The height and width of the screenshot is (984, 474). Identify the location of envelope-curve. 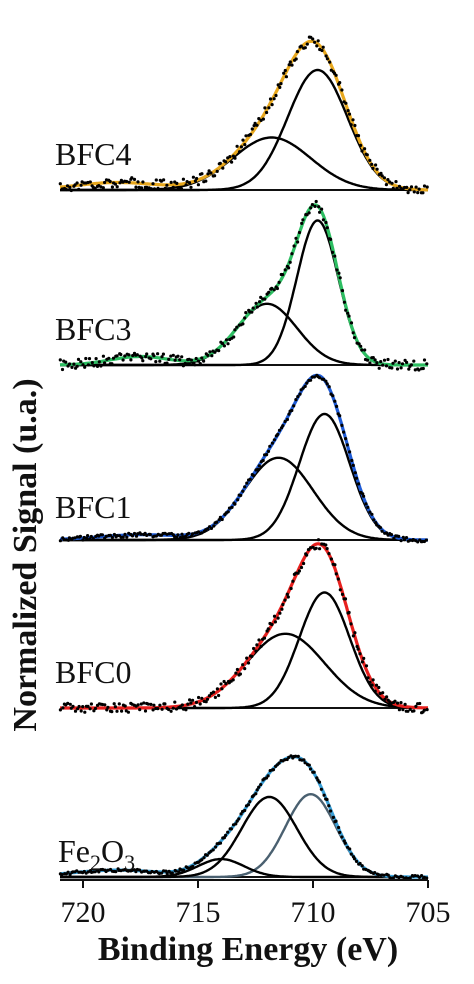
(244, 457).